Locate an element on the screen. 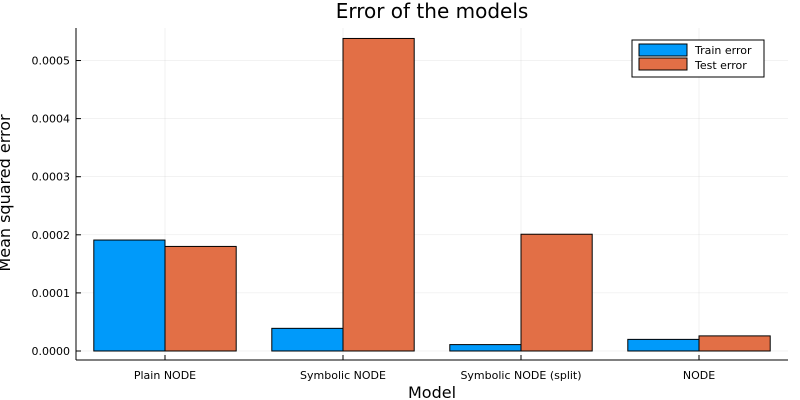 This screenshot has height=400, width=800. x-tick-label: Symbolic NODE is located at coordinates (343, 375).